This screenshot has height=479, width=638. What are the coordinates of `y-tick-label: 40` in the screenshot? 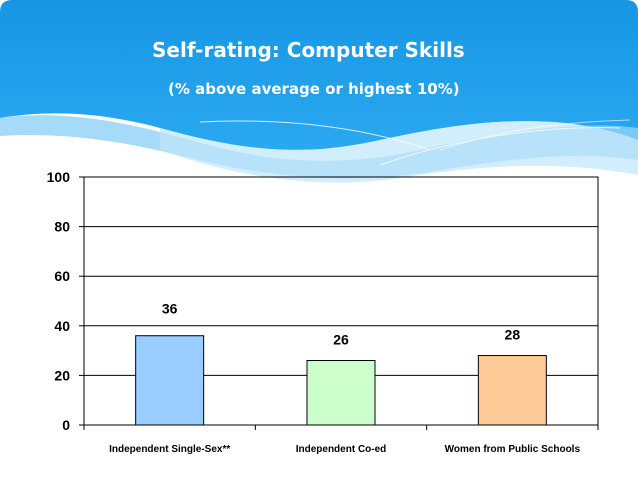 It's located at (62, 326).